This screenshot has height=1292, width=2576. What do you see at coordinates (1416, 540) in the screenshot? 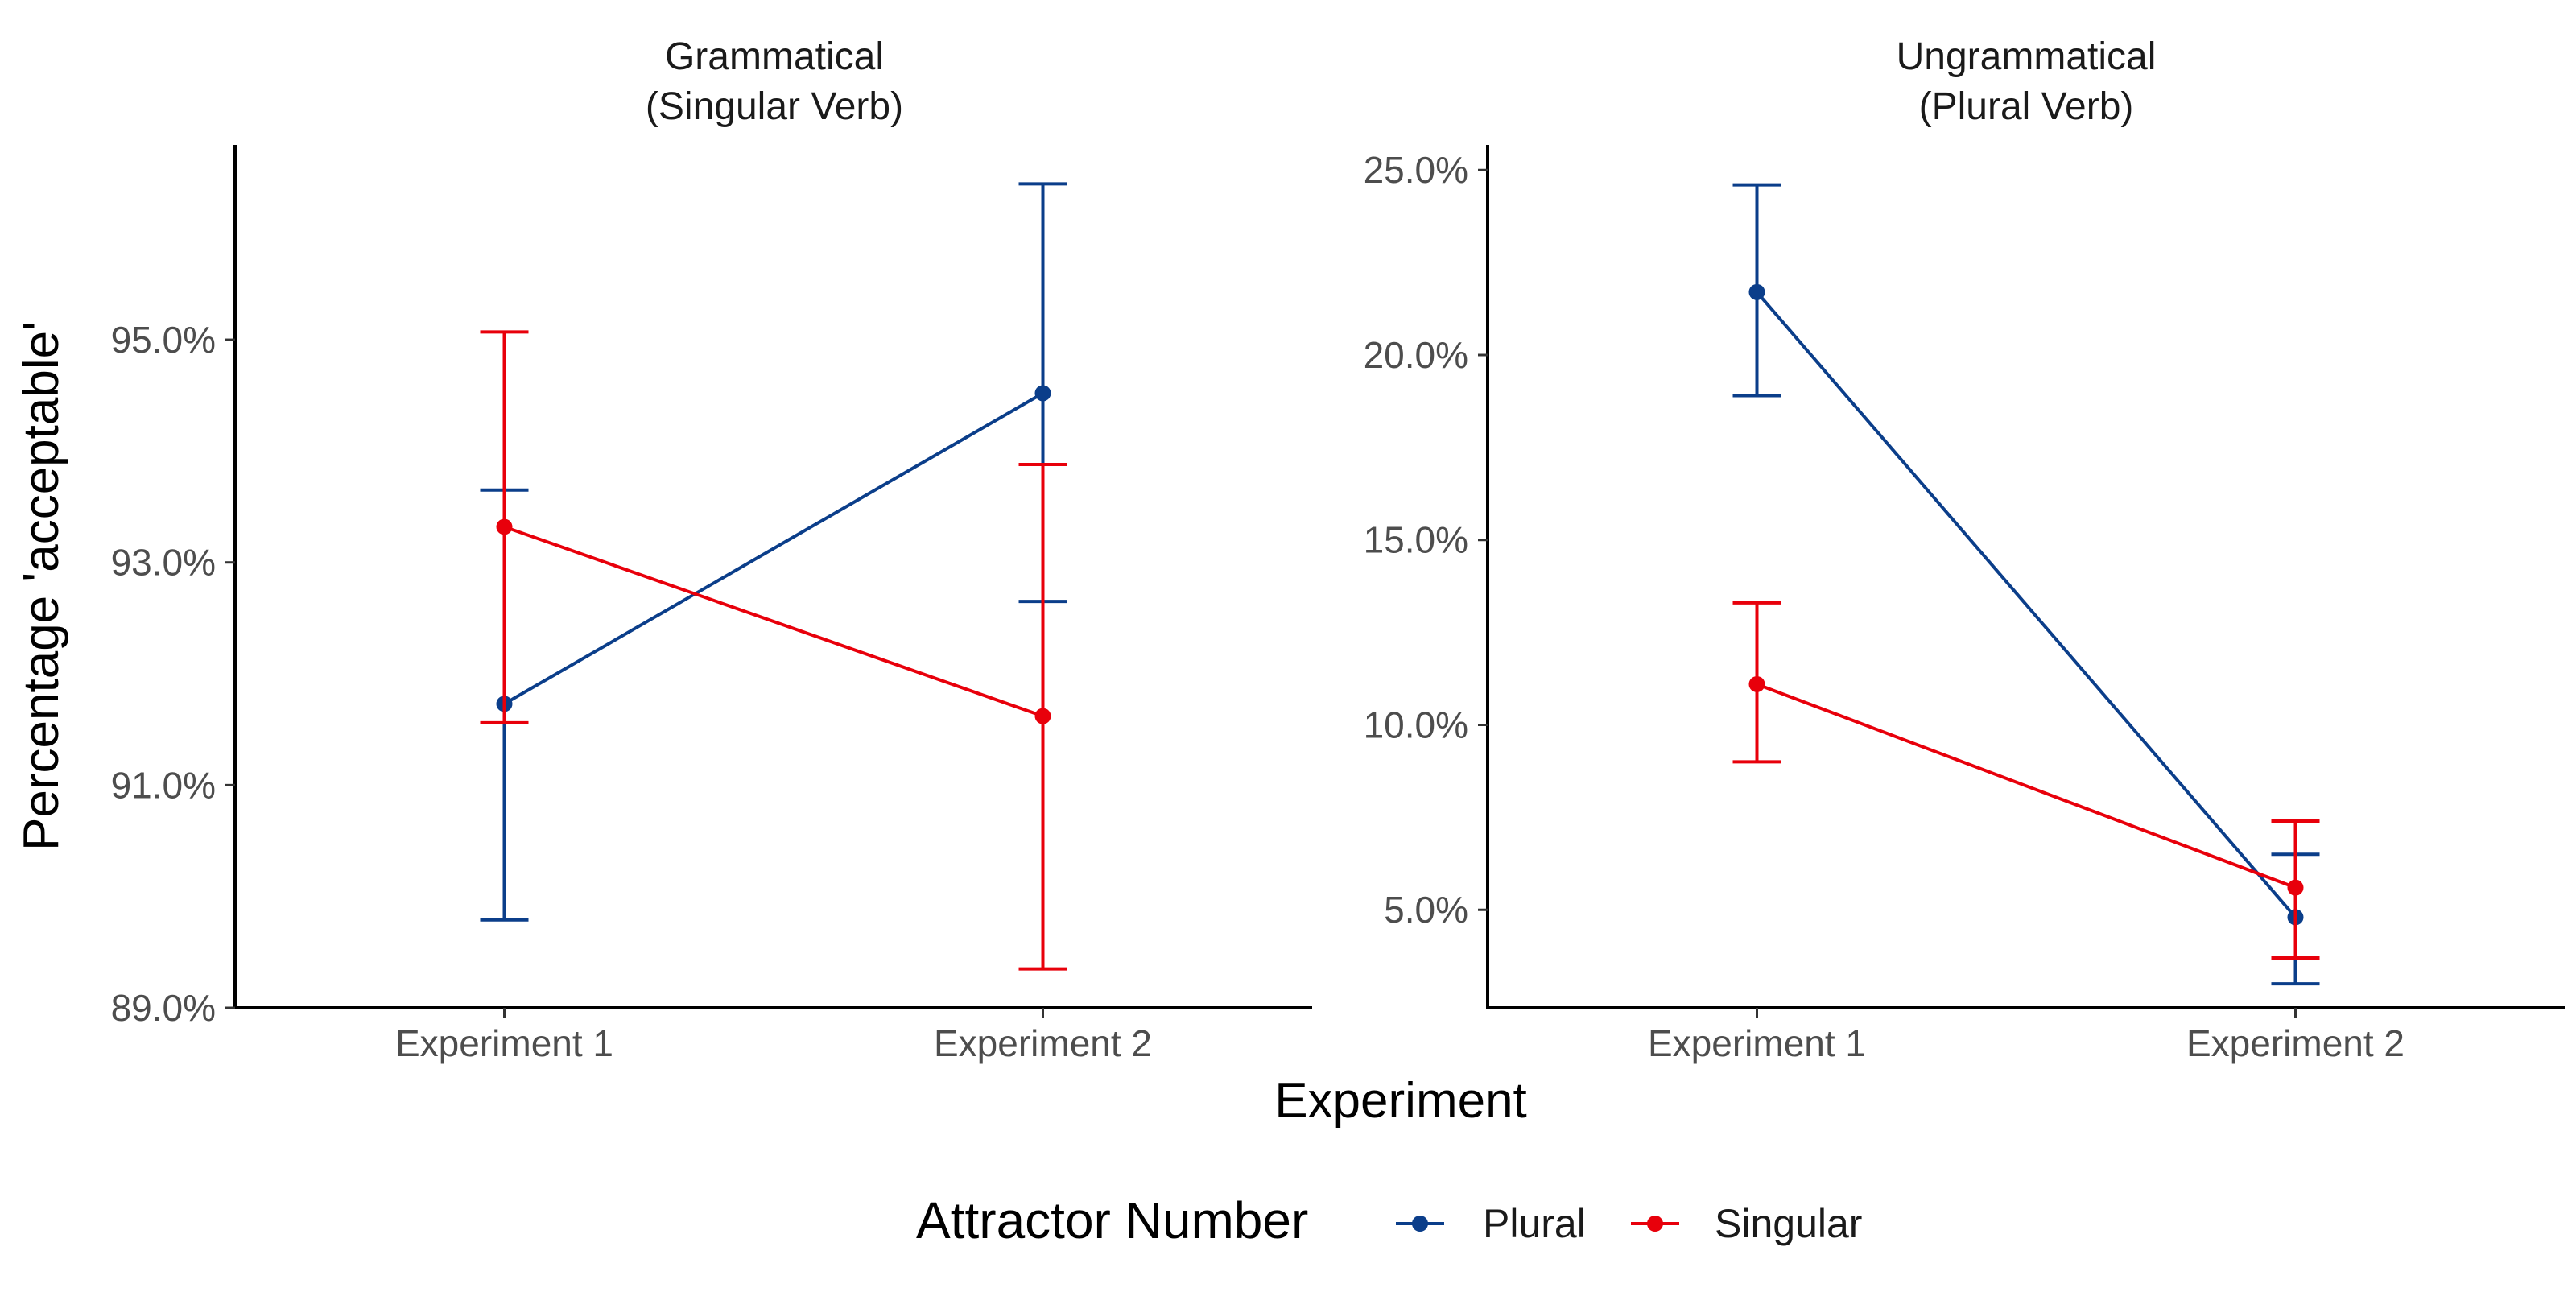
I see `panel-2-y-tick-label: 15.0%` at bounding box center [1416, 540].